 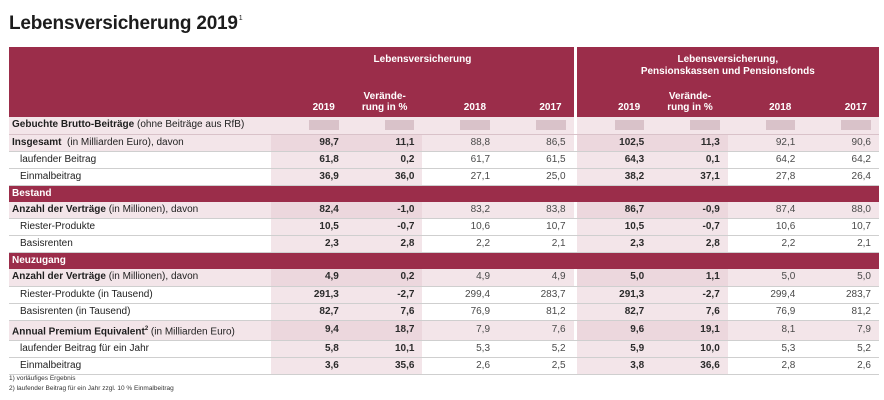 I want to click on value-2017: 83,8, so click(x=536, y=210).